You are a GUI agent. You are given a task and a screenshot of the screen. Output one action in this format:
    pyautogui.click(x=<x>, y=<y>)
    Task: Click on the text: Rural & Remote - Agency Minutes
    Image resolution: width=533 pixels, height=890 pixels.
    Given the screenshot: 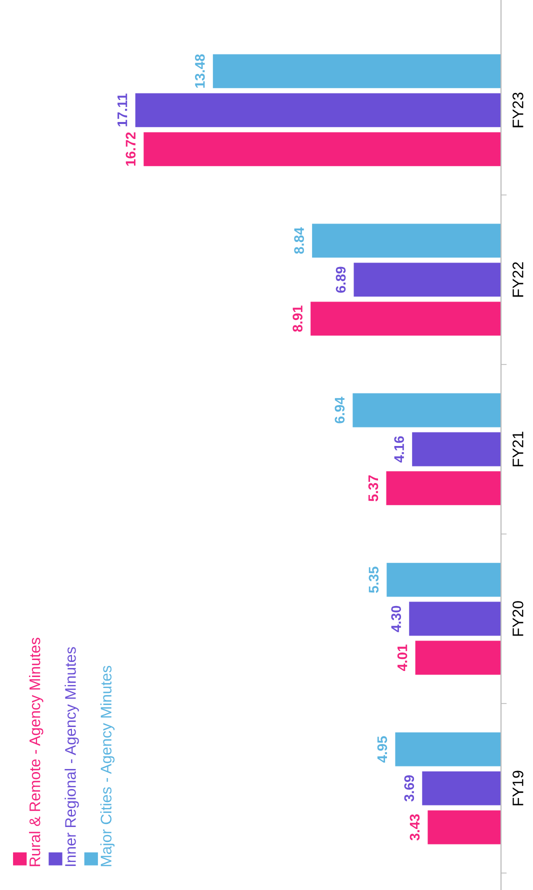 What is the action you would take?
    pyautogui.click(x=36, y=752)
    